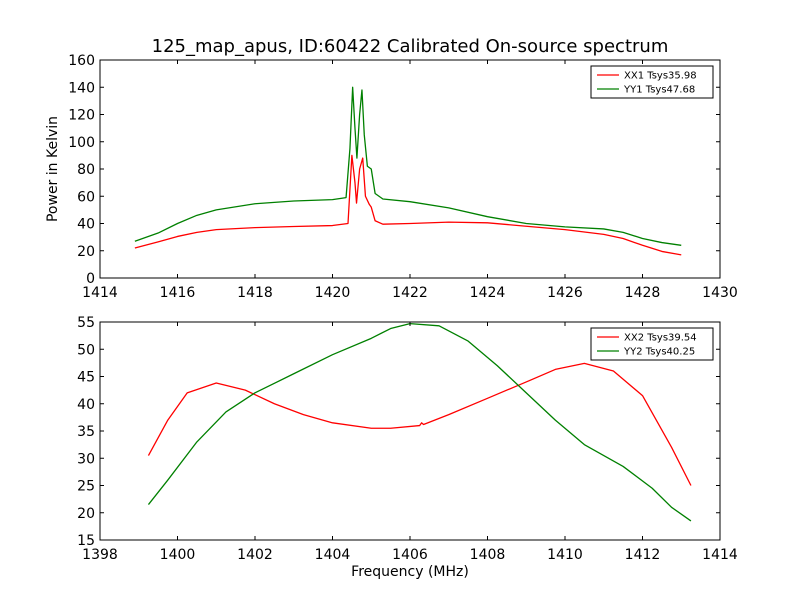 The height and width of the screenshot is (600, 800). What do you see at coordinates (488, 293) in the screenshot?
I see `top-x-tick-label: 1424` at bounding box center [488, 293].